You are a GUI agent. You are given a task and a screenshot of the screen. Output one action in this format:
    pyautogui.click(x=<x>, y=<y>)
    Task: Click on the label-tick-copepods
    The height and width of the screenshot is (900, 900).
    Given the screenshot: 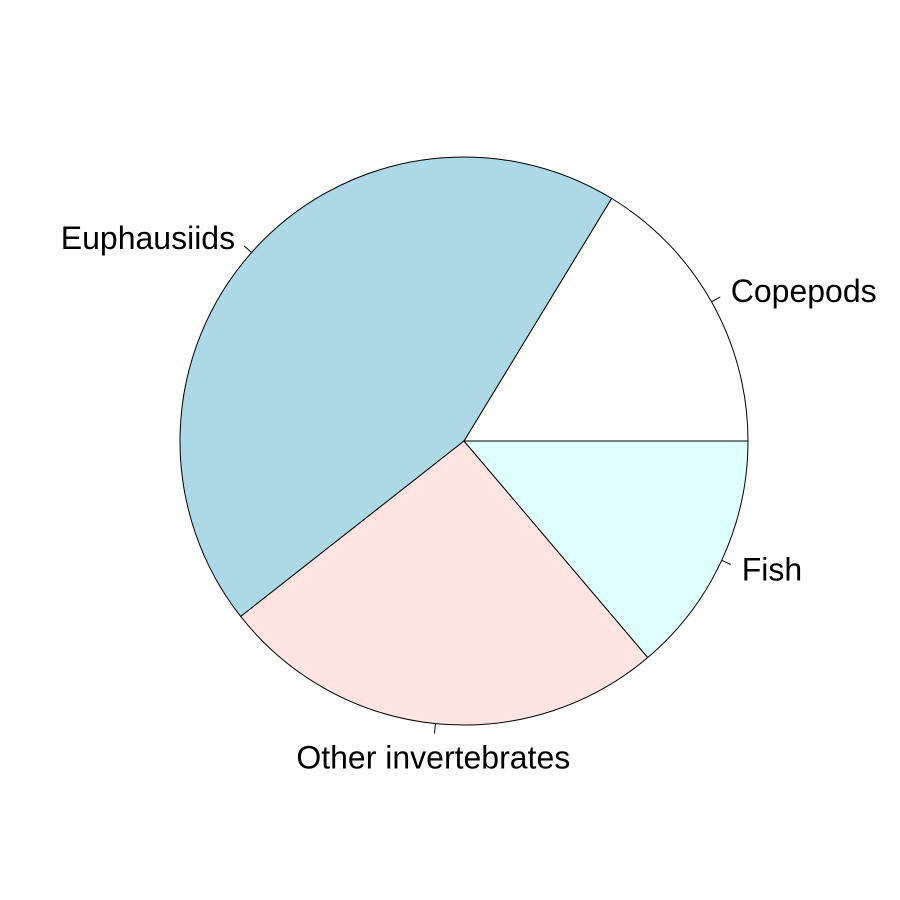 What is the action you would take?
    pyautogui.click(x=716, y=299)
    